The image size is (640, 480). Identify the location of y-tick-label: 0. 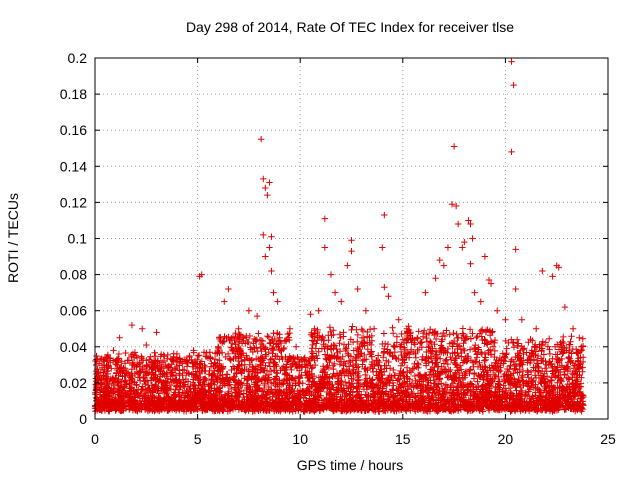
(83, 419).